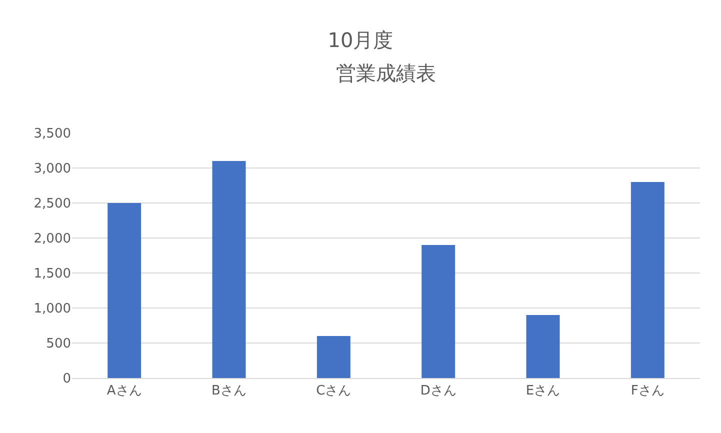  What do you see at coordinates (386, 73) in the screenshot?
I see `chart-subtitle: 営業成績表` at bounding box center [386, 73].